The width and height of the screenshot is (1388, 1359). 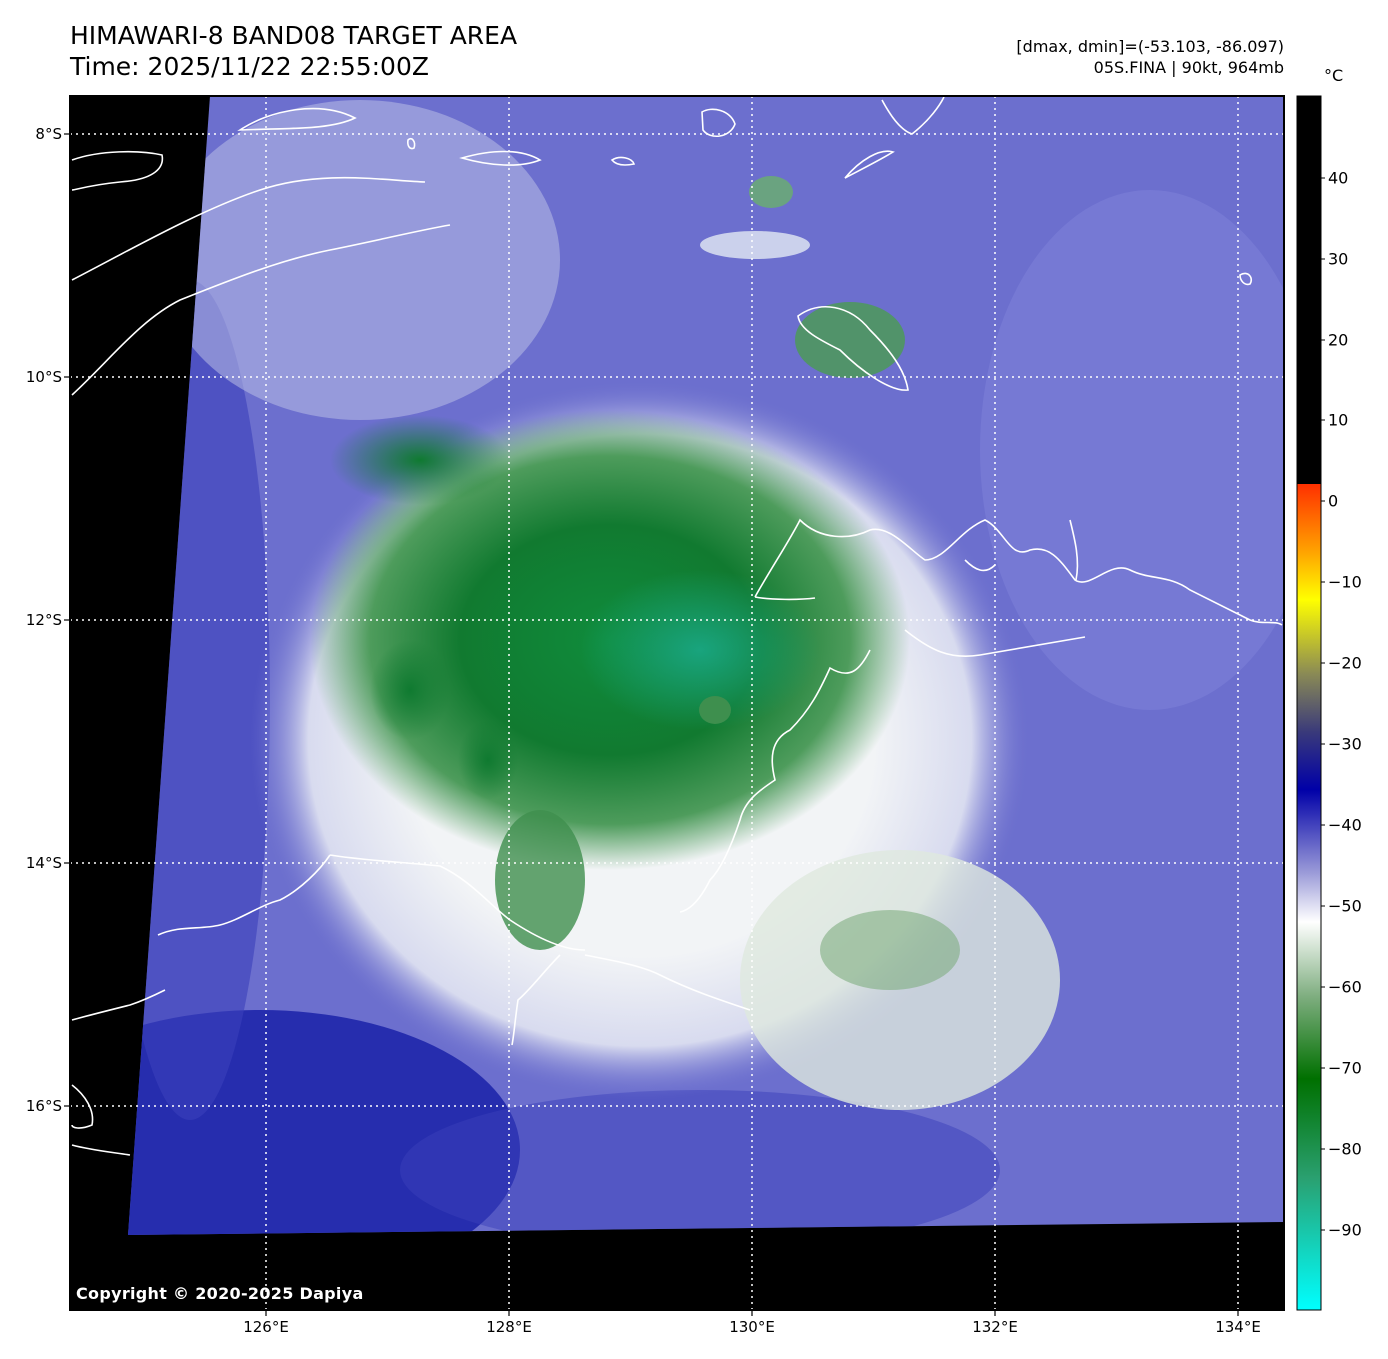 I want to click on lat-label-8s: 8°S, so click(x=48, y=134).